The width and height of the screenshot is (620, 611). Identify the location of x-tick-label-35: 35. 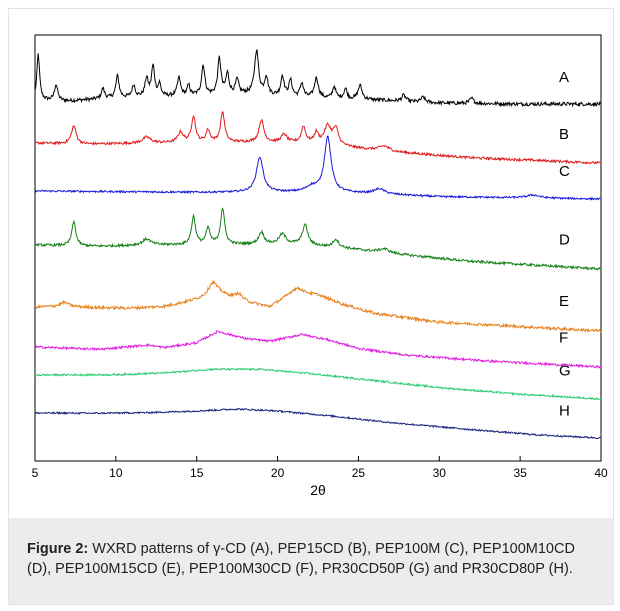
(520, 473).